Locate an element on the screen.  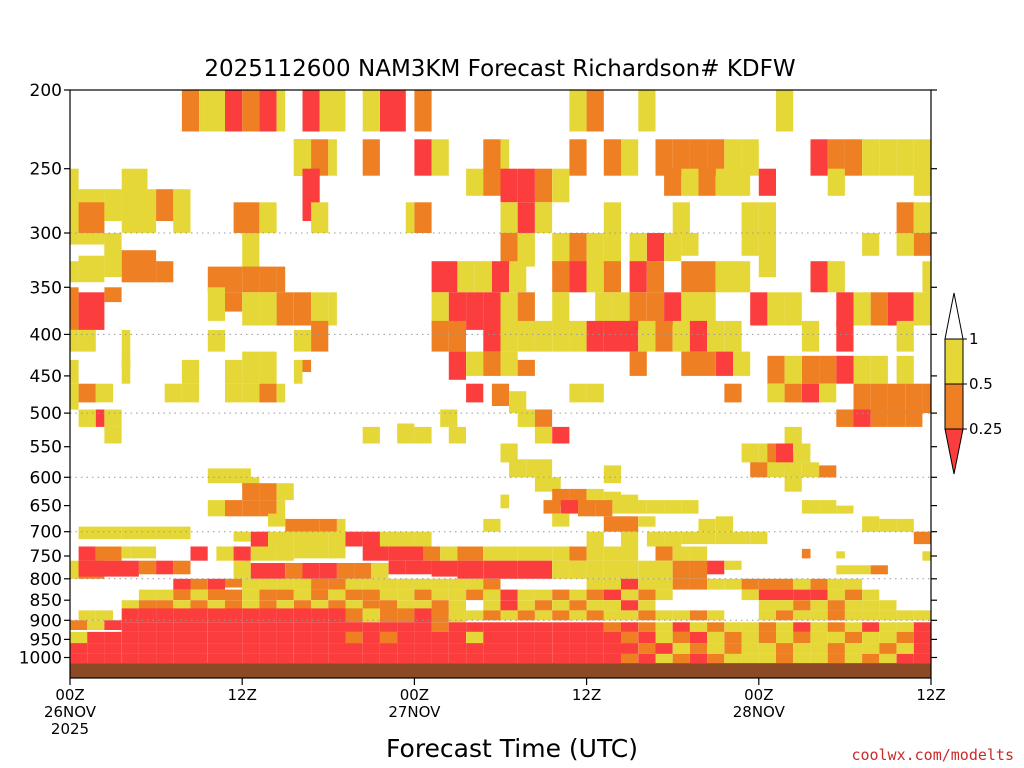
y-tick-label: 300 is located at coordinates (46, 234).